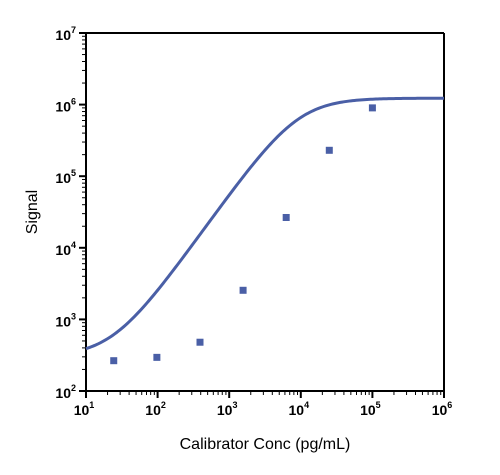  Describe the element at coordinates (91, 405) in the screenshot. I see `x-tick-label-exponent: 1` at that location.